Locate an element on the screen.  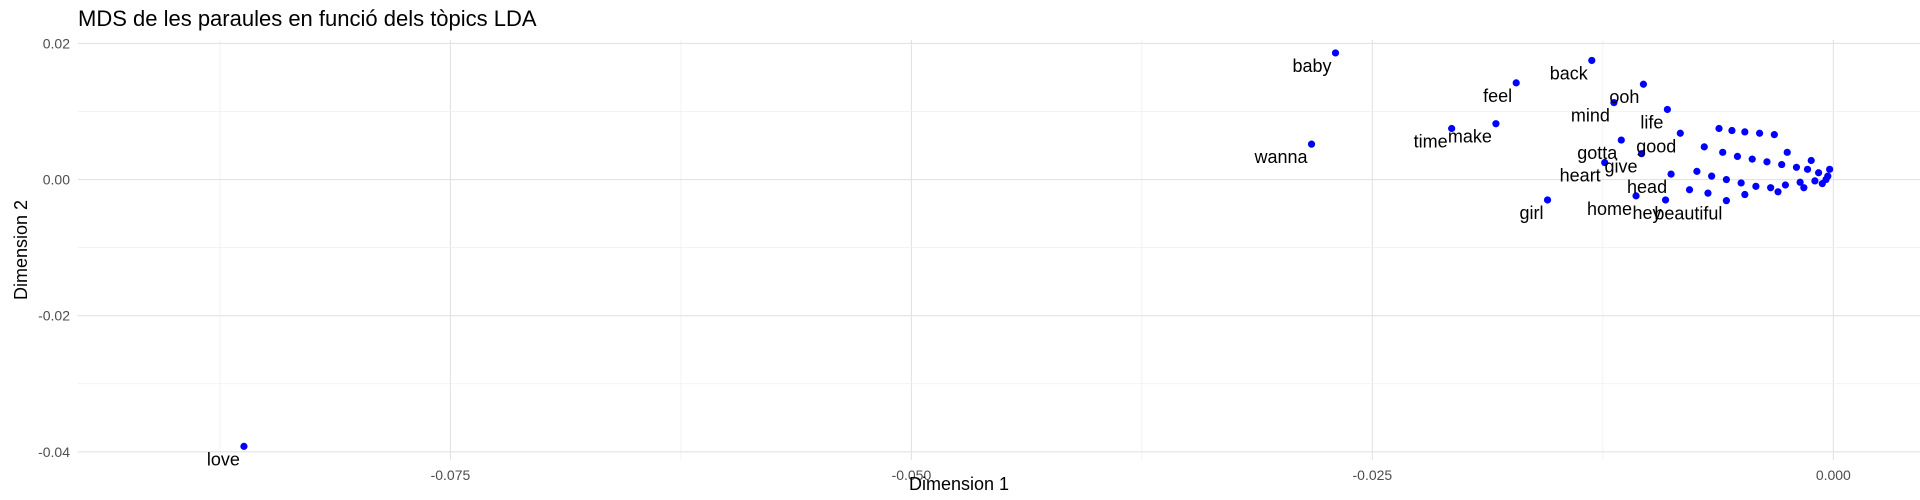
word-label: give is located at coordinates (1621, 167).